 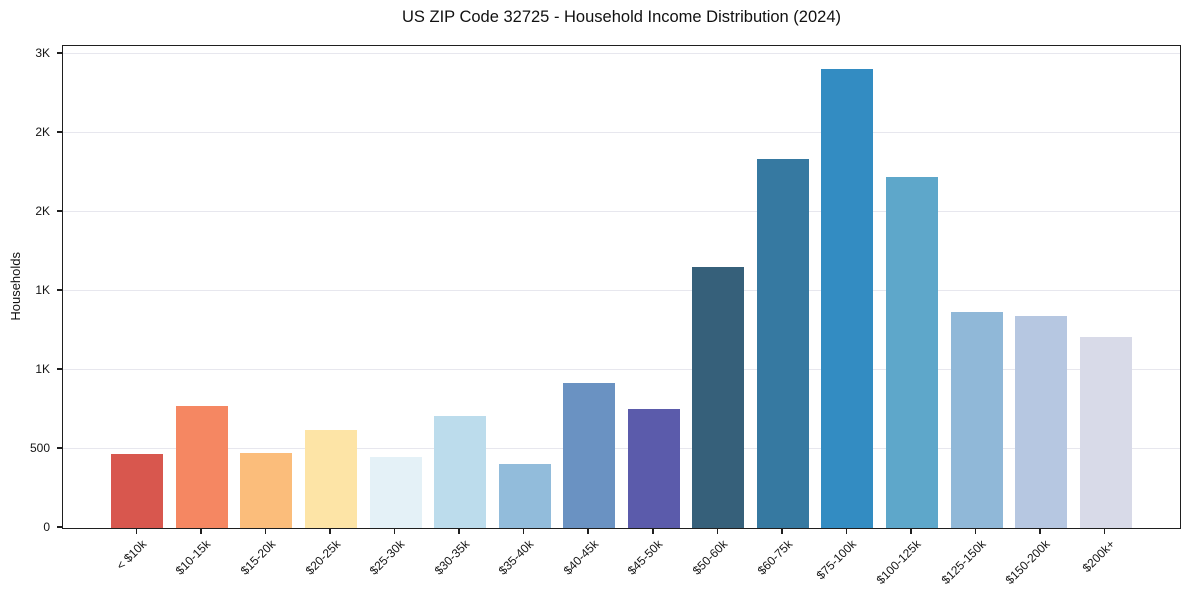 What do you see at coordinates (46, 527) in the screenshot?
I see `y-tick-label: 0` at bounding box center [46, 527].